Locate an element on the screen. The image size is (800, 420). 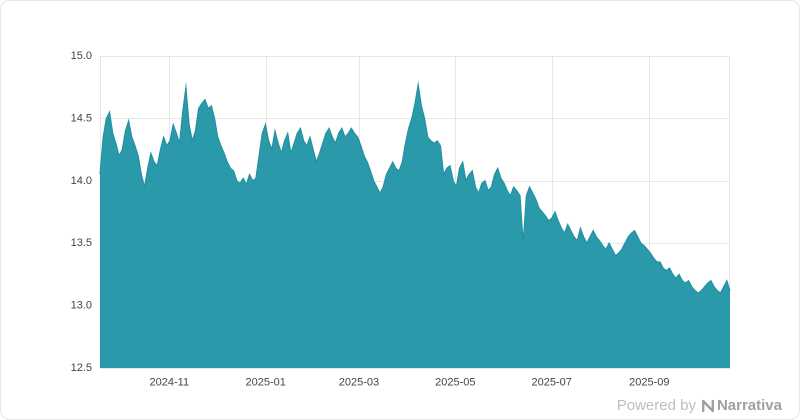
watermark: Powered by Narrativa is located at coordinates (699, 405).